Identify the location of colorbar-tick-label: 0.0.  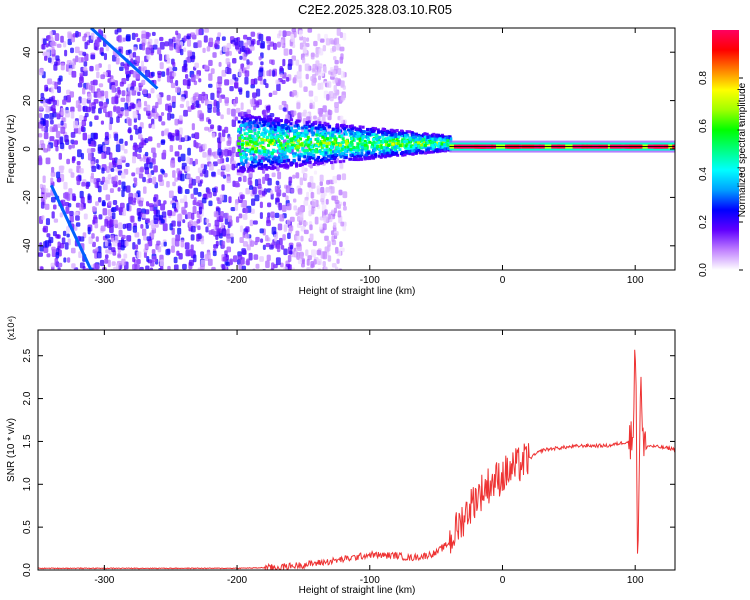
(703, 270).